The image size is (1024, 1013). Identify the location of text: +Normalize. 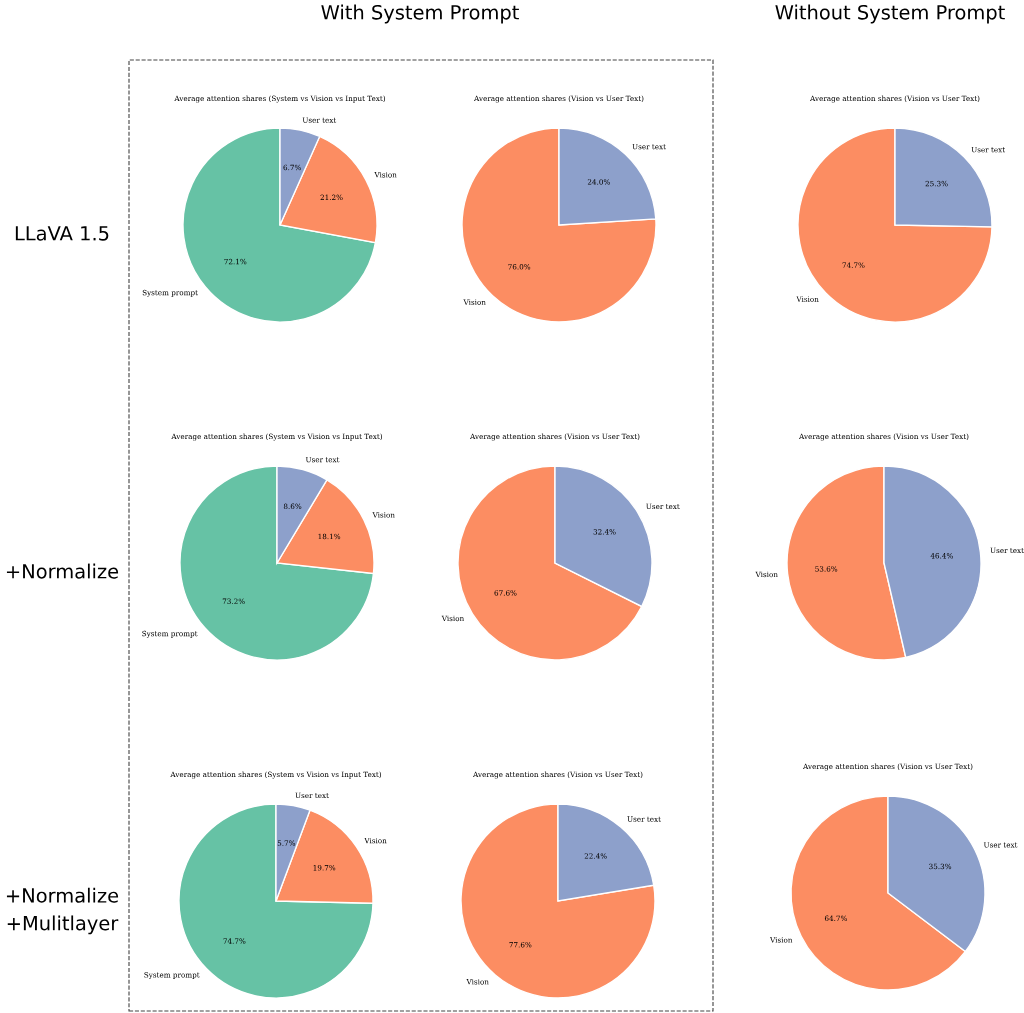
(62, 571).